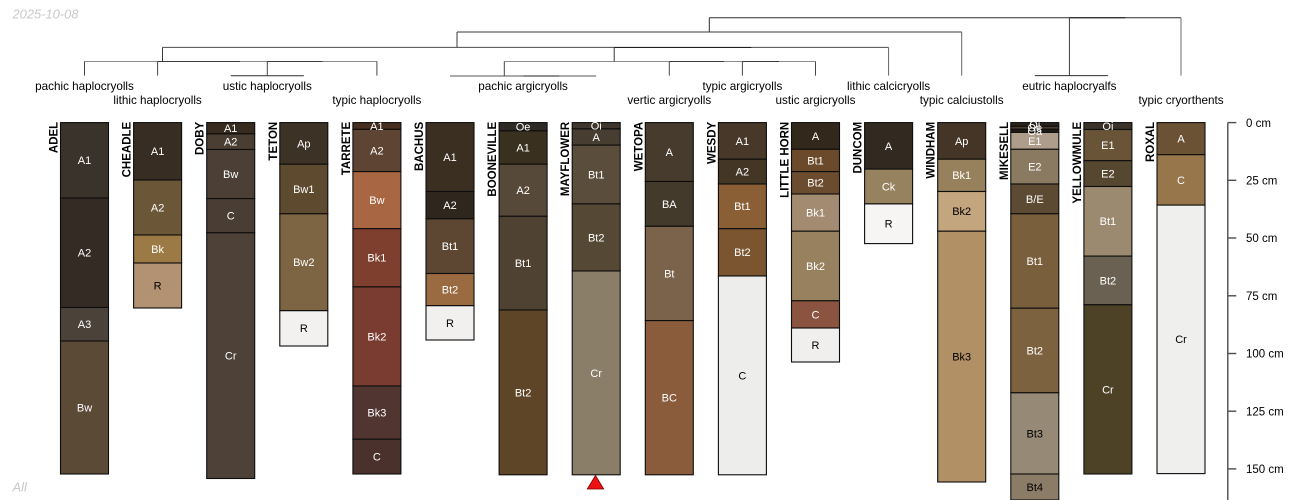  What do you see at coordinates (303, 190) in the screenshot?
I see `svg-text: Bw1` at bounding box center [303, 190].